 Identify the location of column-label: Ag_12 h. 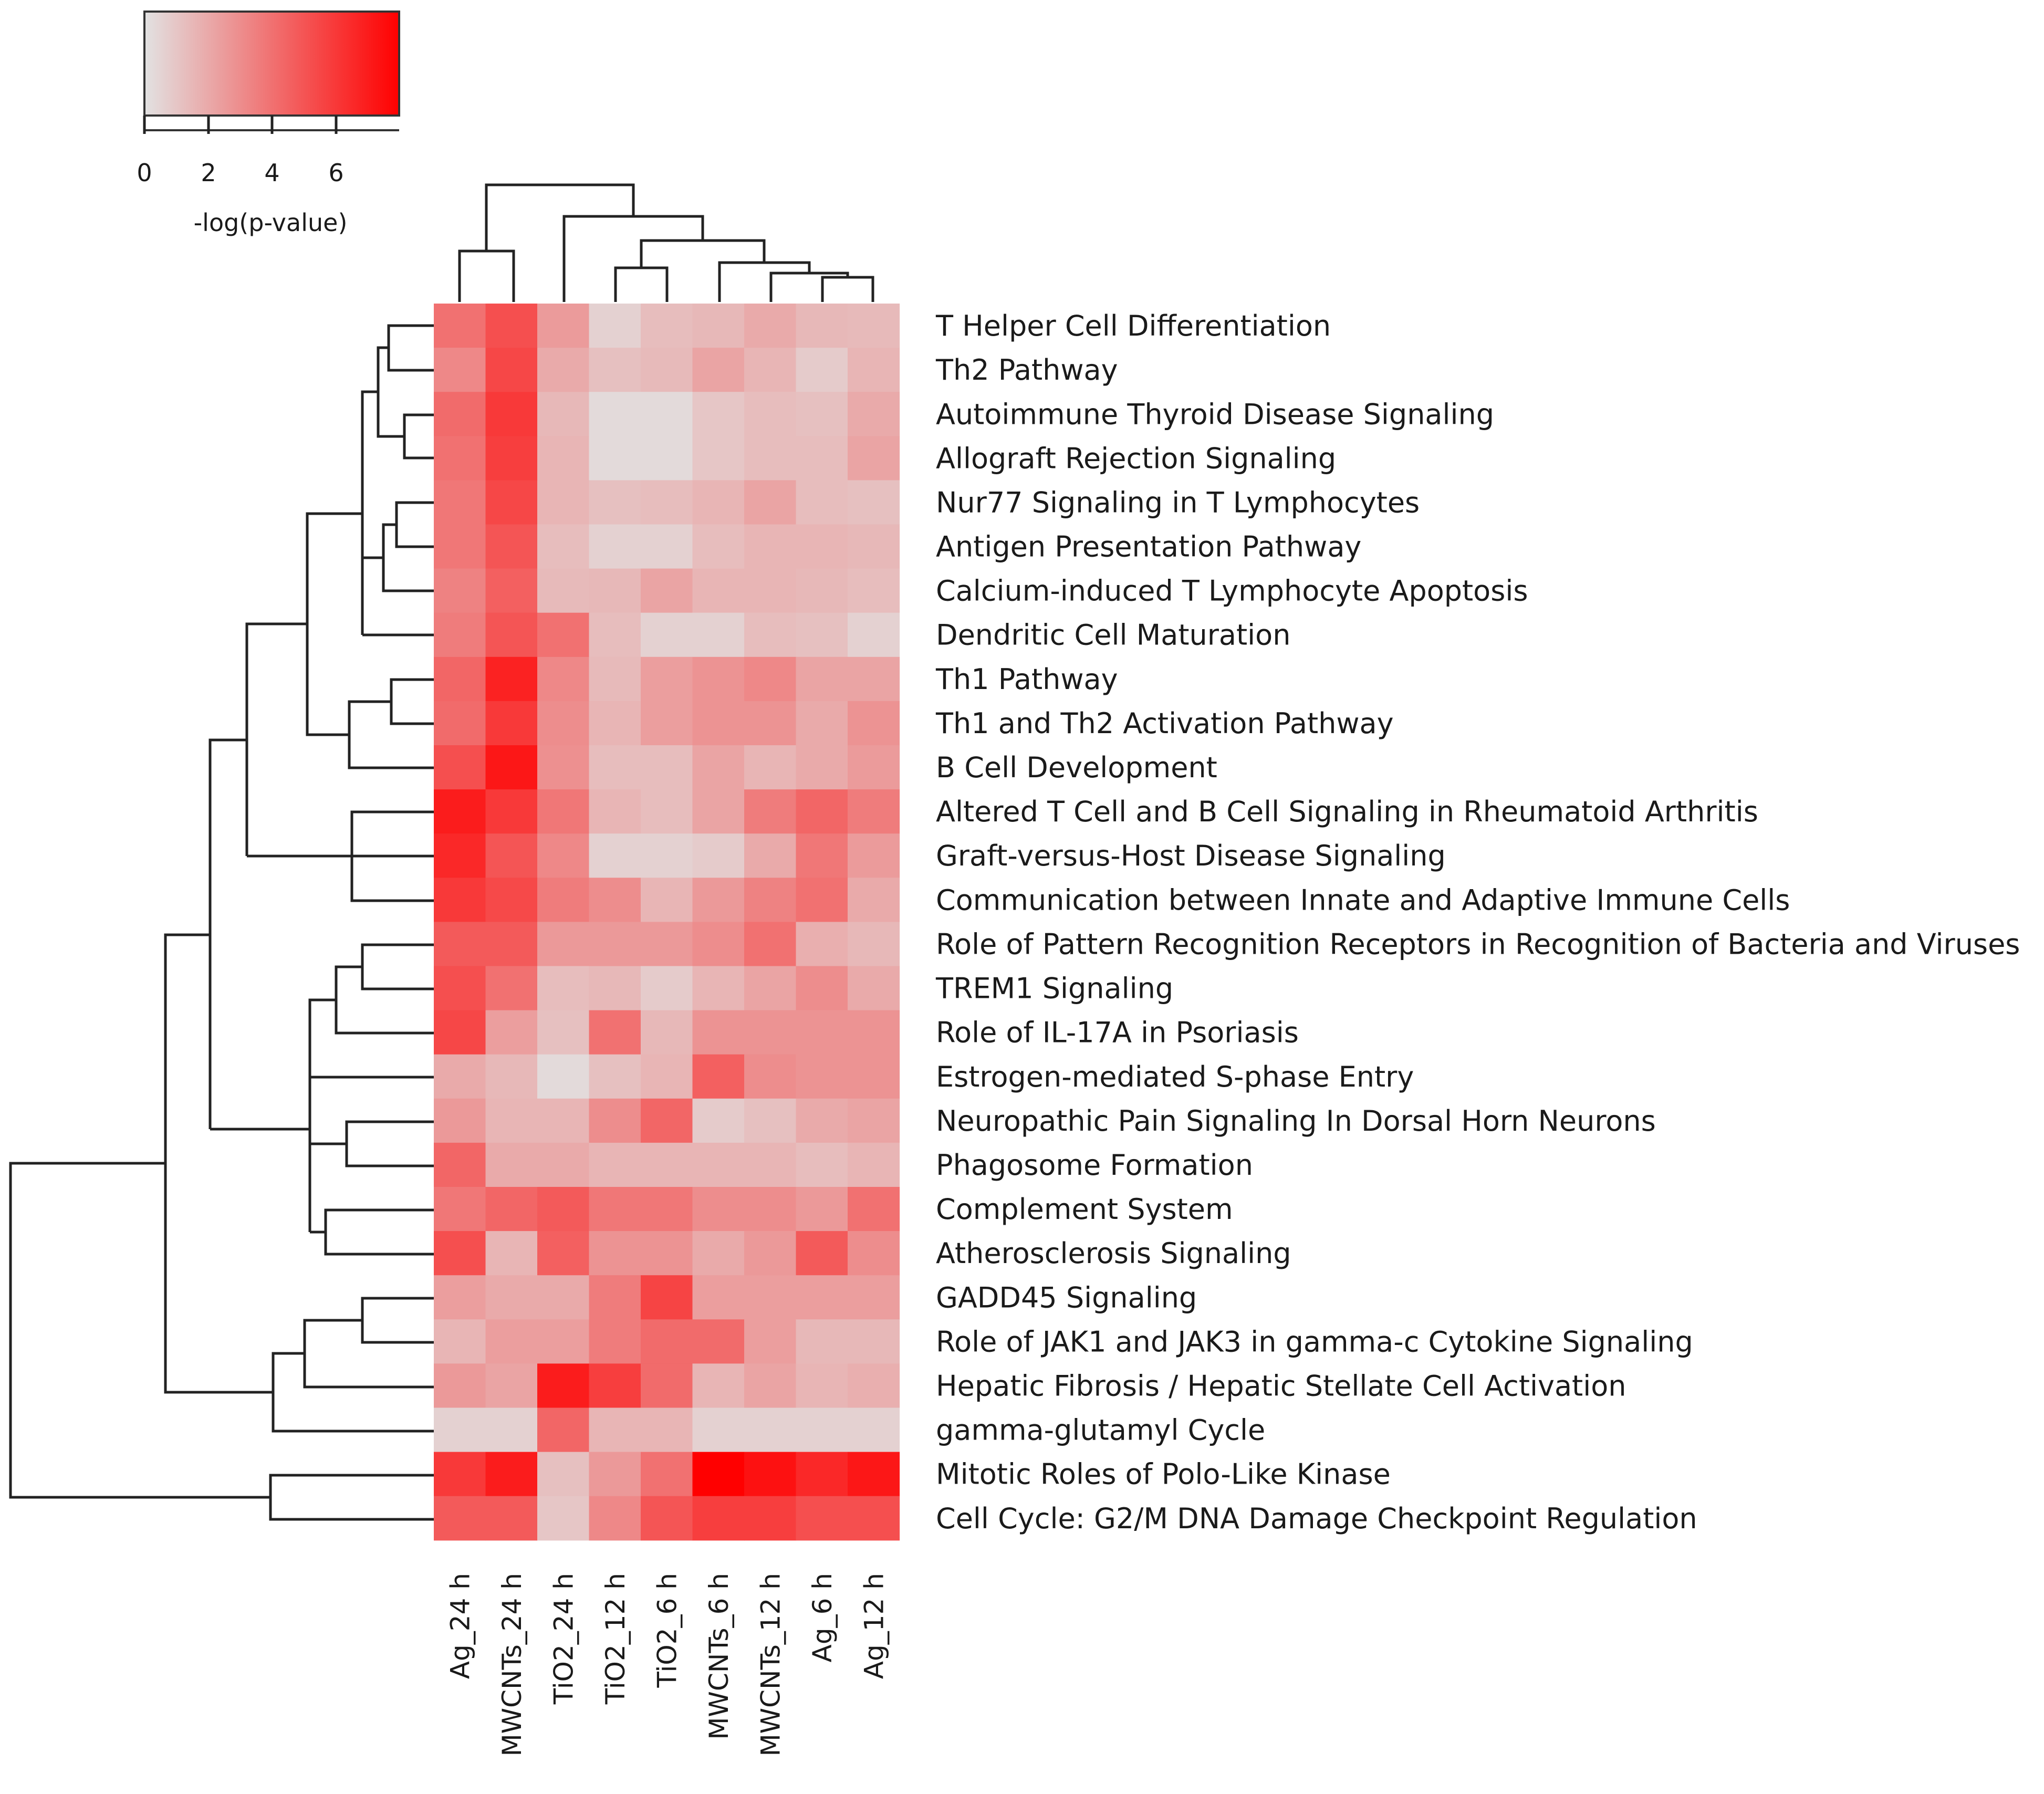
(874, 1626).